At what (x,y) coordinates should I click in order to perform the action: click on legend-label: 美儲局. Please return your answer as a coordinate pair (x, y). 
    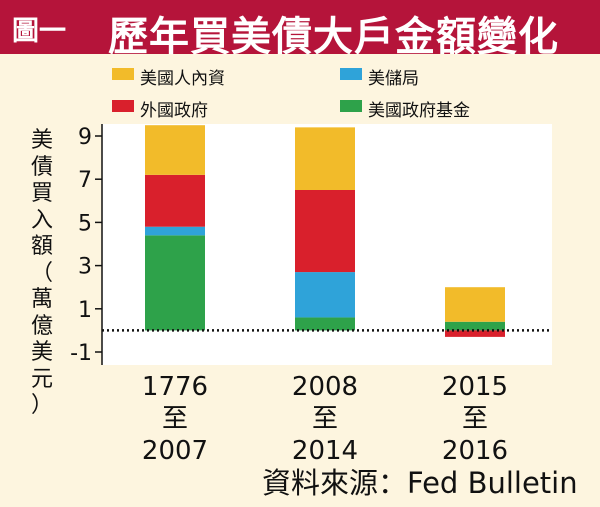
    Looking at the image, I should click on (393, 79).